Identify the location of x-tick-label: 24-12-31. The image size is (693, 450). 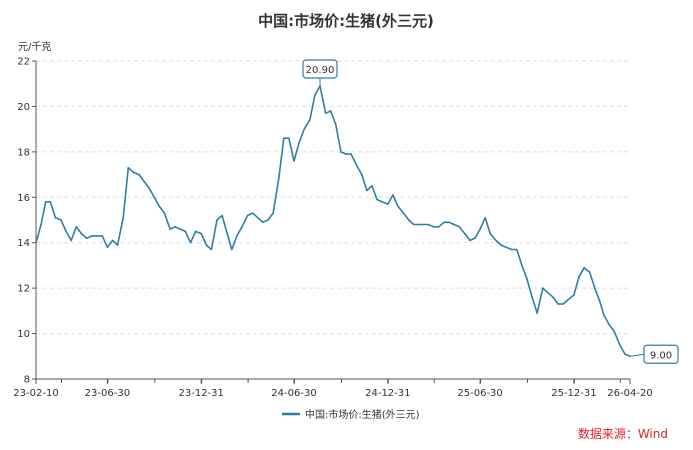
(387, 393).